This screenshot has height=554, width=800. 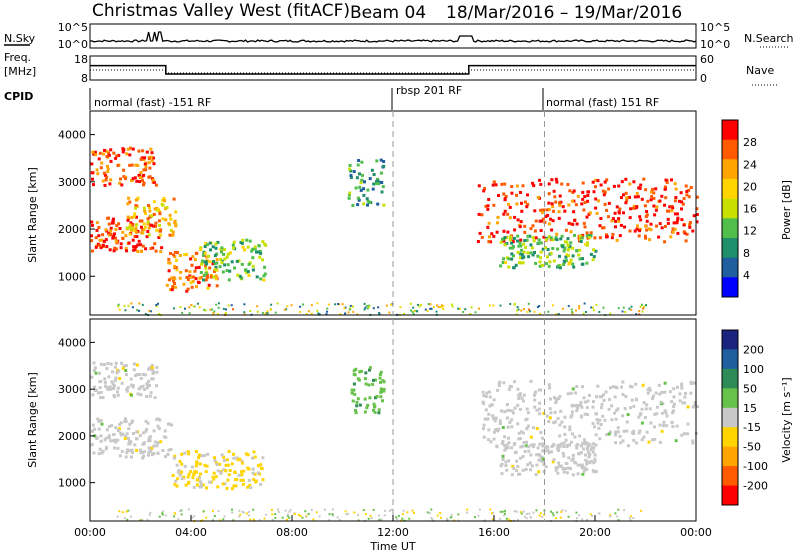 I want to click on cpid-boundary-lines, so click(x=468, y=316).